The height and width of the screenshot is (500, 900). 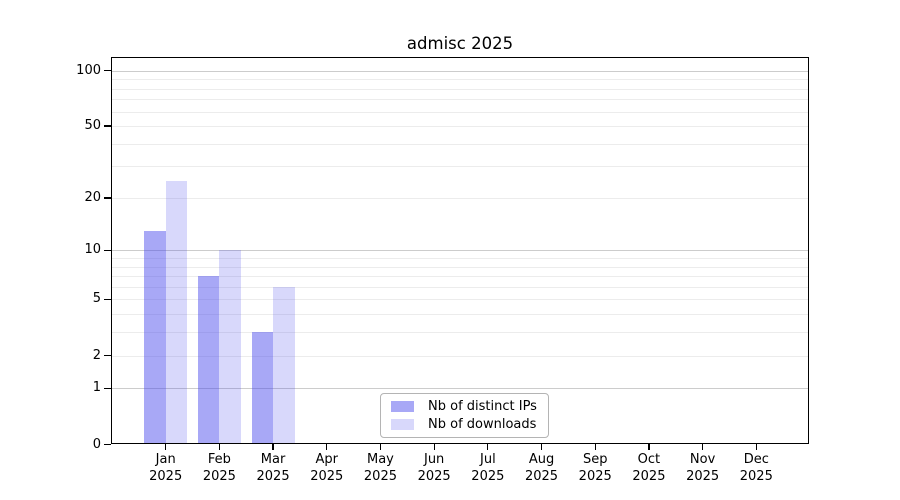 I want to click on y-tick-label: 1, so click(x=96, y=388).